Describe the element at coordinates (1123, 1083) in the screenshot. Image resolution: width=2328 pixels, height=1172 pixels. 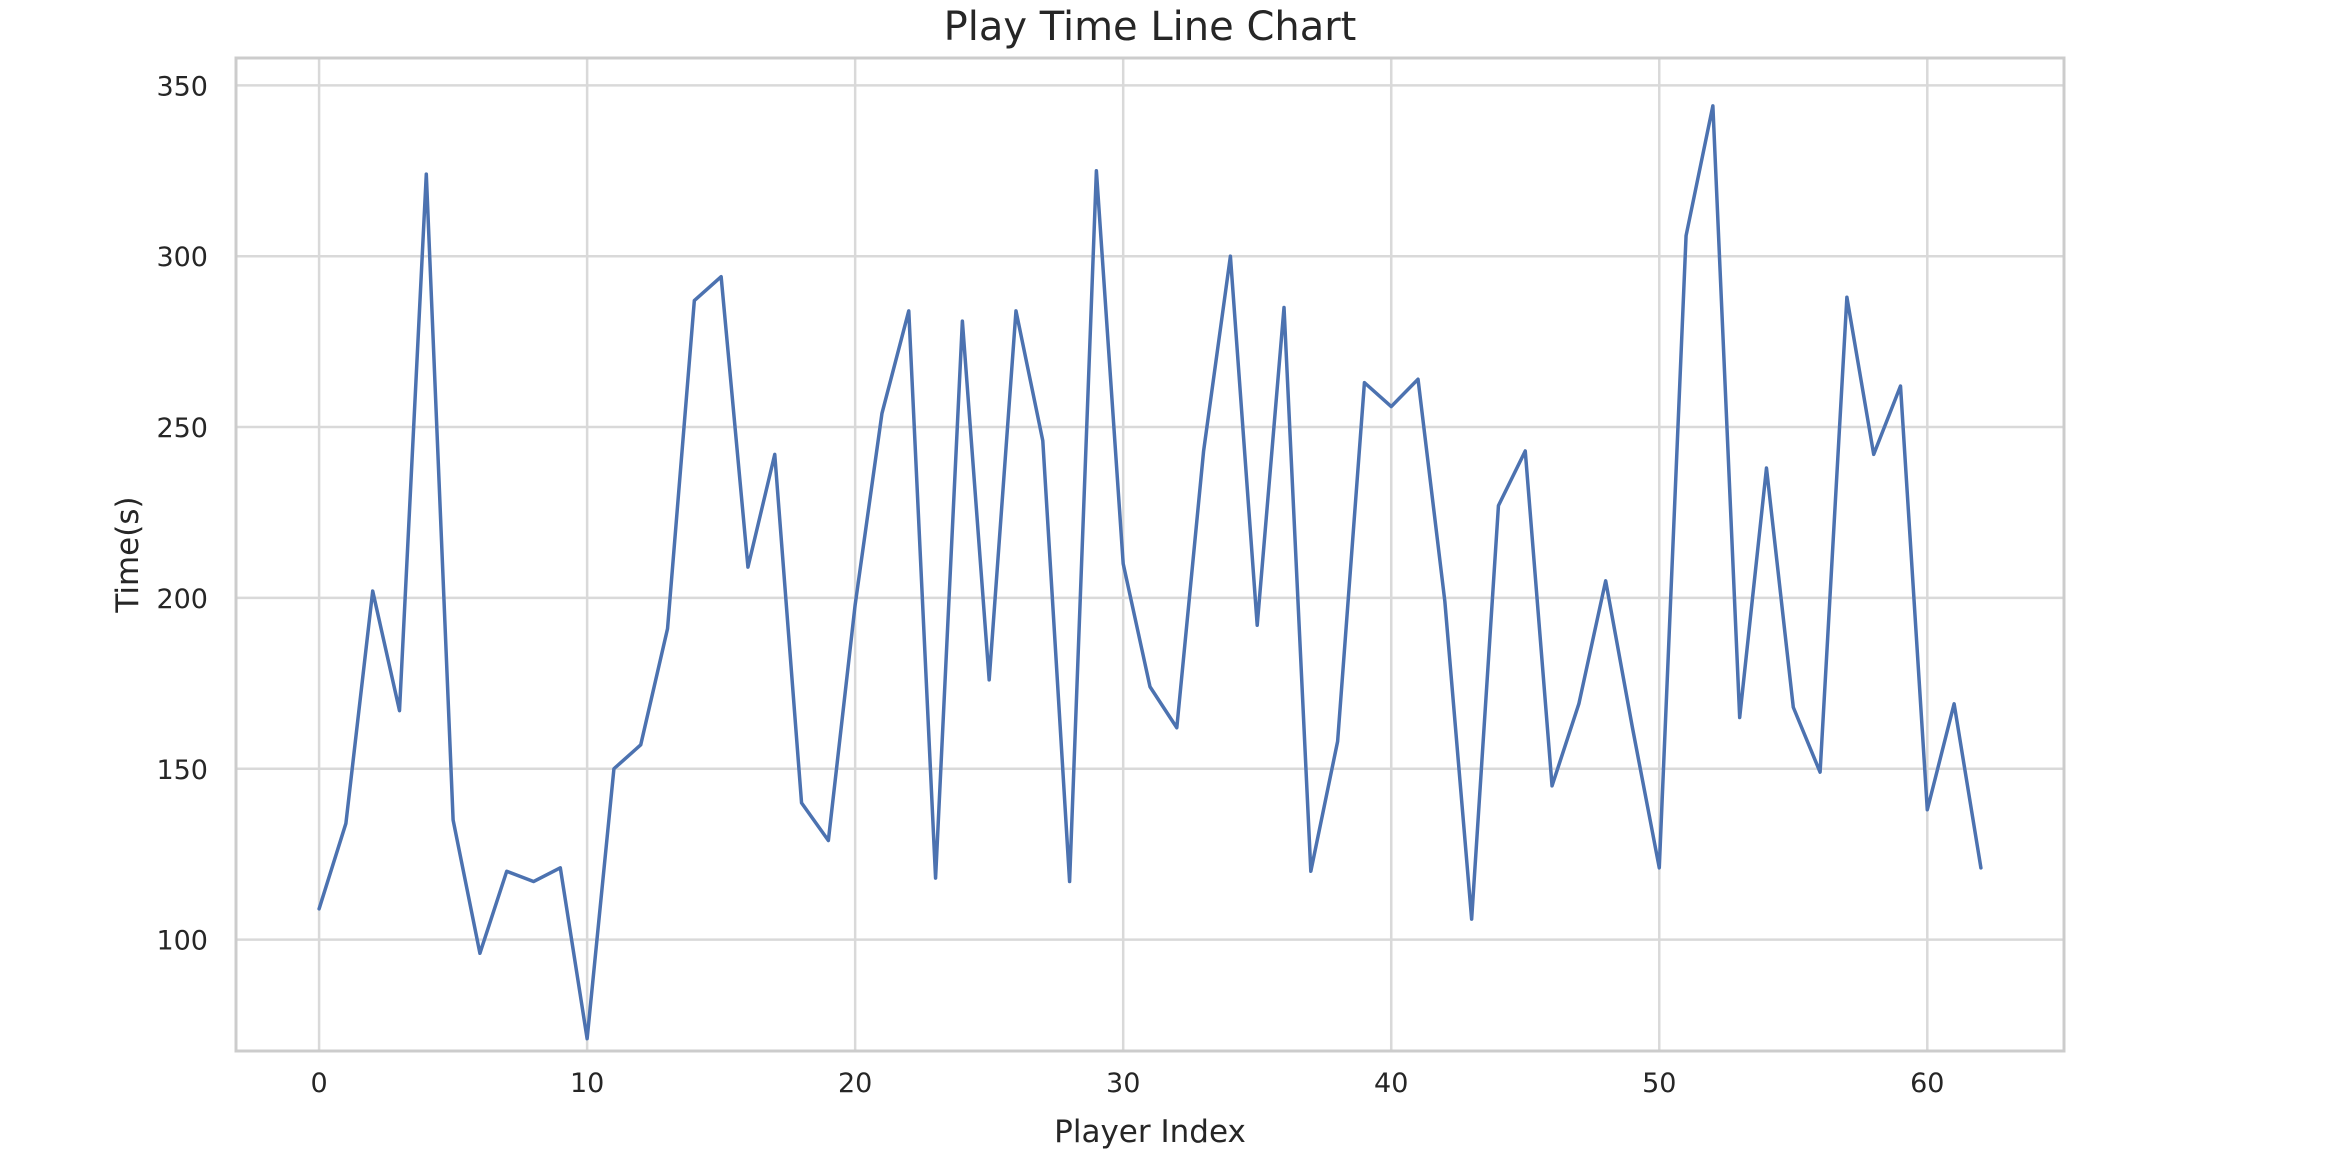
I see `x-tick-label: 30` at that location.